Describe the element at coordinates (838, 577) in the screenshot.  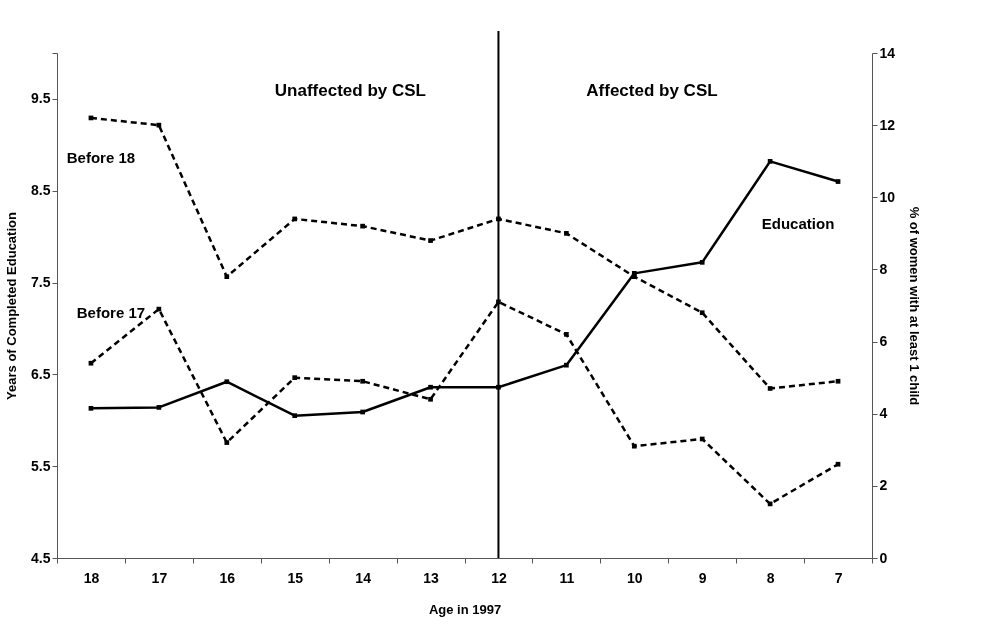
I see `x-tick-label: 7` at that location.